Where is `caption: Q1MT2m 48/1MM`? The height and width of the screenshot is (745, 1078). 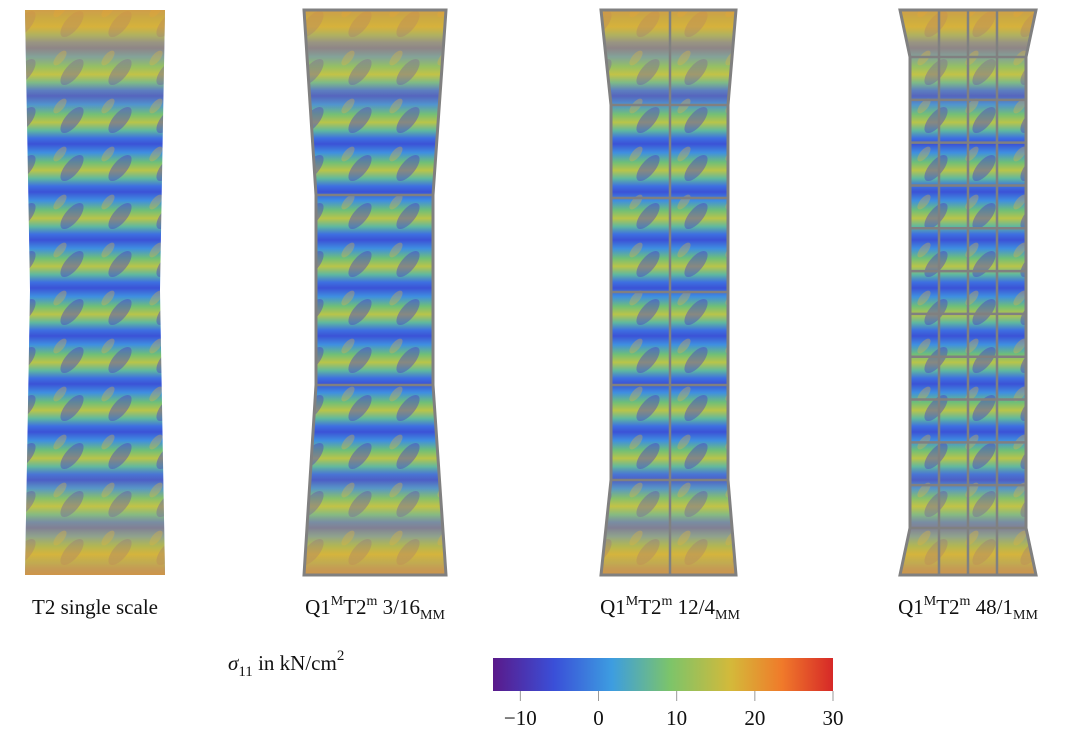
caption: Q1MT2m 48/1MM is located at coordinates (968, 608).